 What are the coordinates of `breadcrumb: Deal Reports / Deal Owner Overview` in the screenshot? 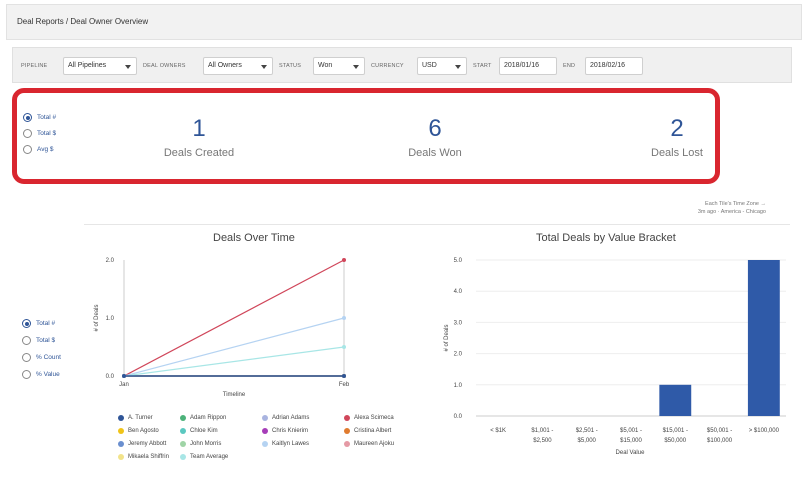 It's located at (83, 21).